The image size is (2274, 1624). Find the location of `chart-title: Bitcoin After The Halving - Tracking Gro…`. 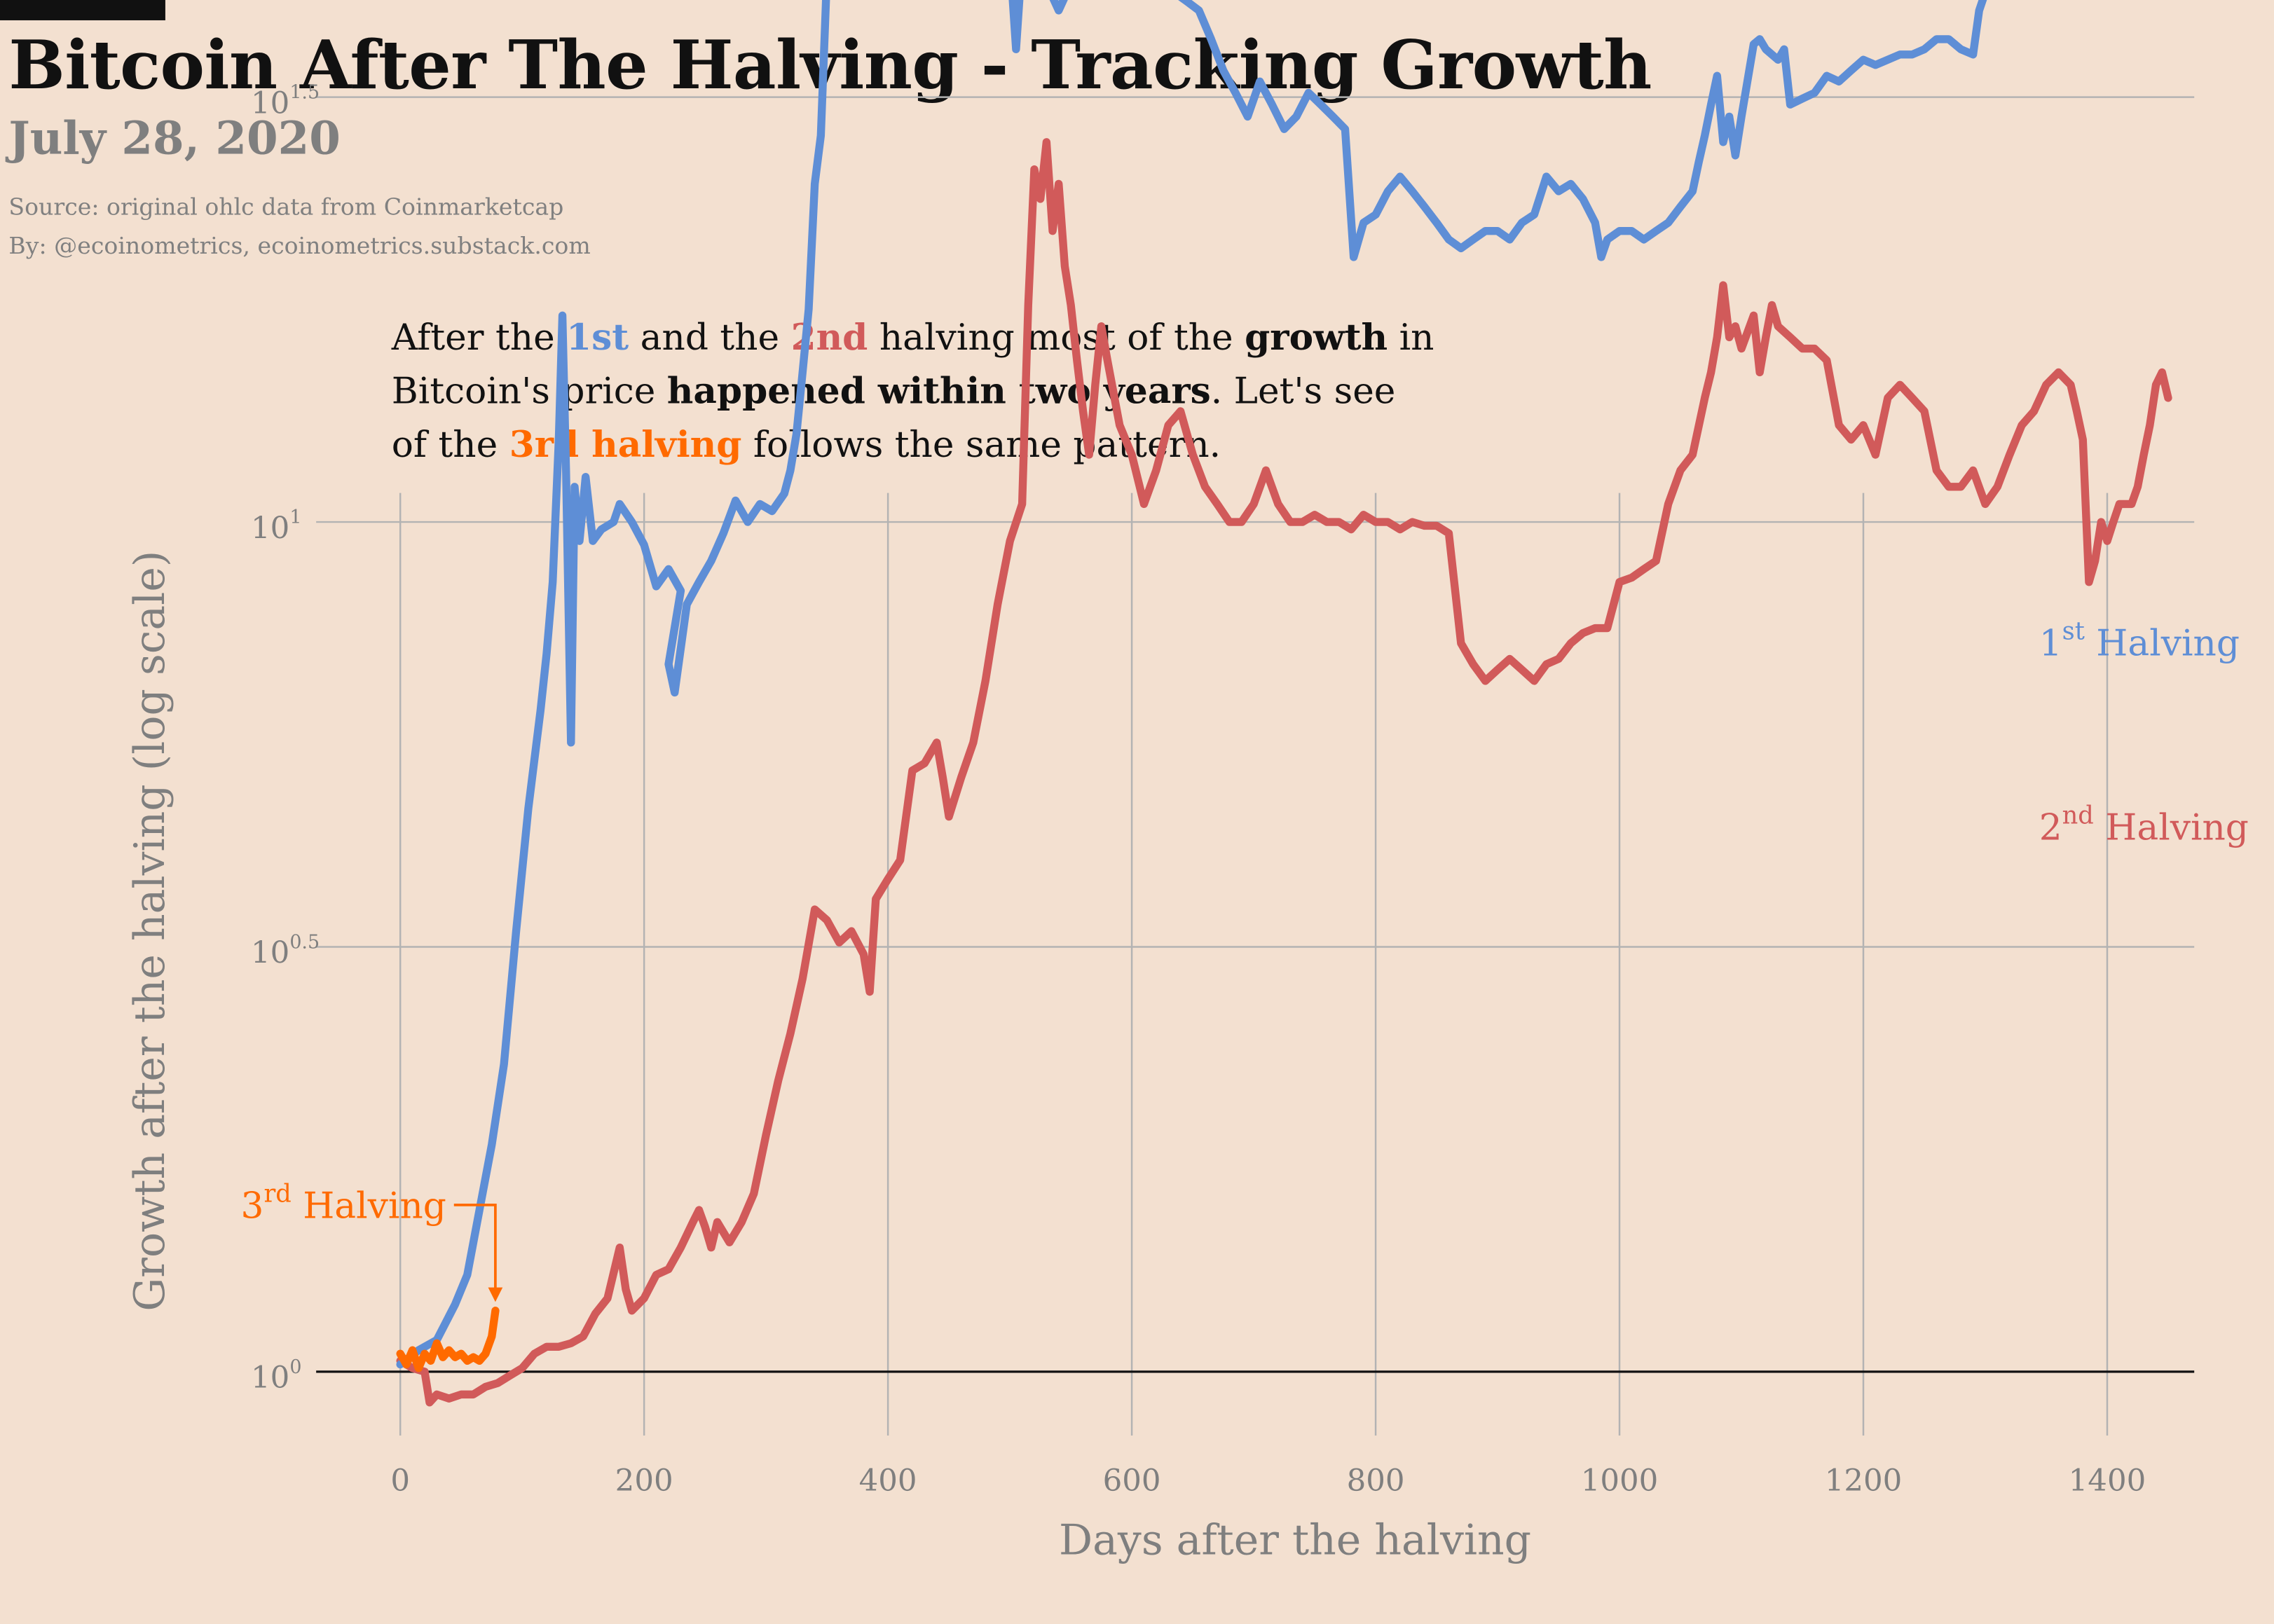

chart-title: Bitcoin After The Halving - Tracking Gro… is located at coordinates (830, 66).